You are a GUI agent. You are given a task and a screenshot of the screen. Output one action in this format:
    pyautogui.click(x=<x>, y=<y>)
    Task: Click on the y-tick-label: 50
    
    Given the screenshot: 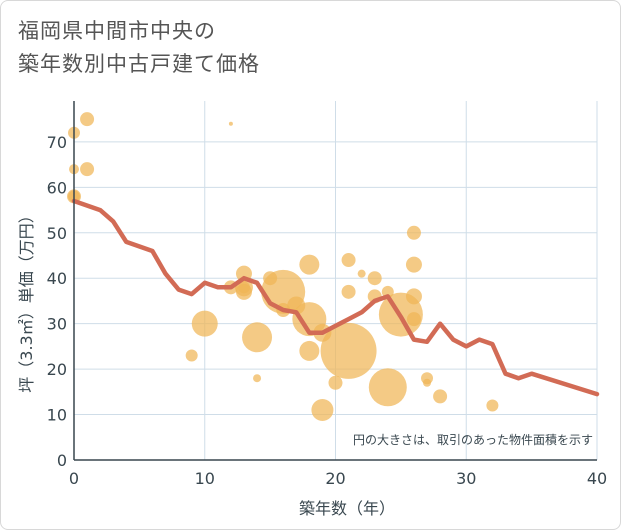 What is the action you would take?
    pyautogui.click(x=57, y=233)
    